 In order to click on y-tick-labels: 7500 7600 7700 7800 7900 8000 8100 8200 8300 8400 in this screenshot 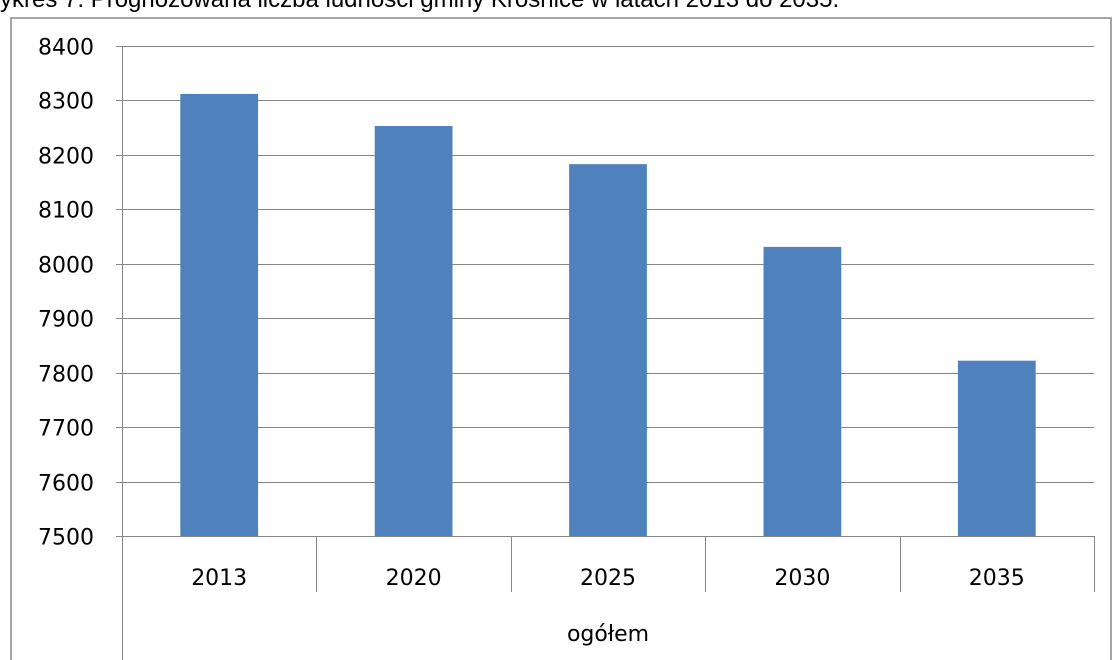, I will do `click(66, 293)`.